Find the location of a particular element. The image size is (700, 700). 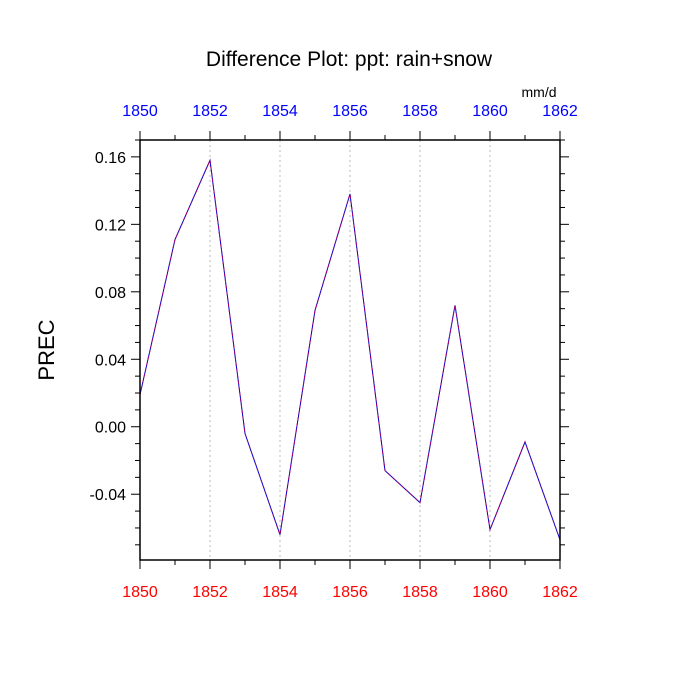

x-tick-label-top: 1862 is located at coordinates (560, 111).